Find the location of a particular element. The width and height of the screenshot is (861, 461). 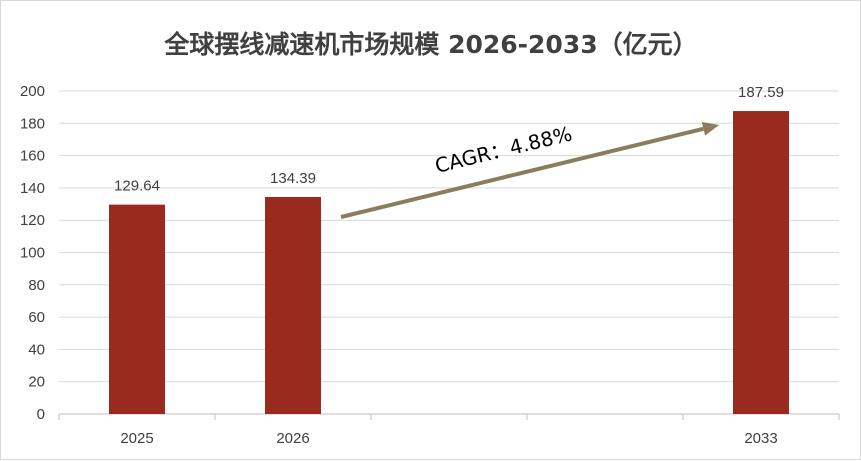

y-tick-label: 0 is located at coordinates (41, 414).